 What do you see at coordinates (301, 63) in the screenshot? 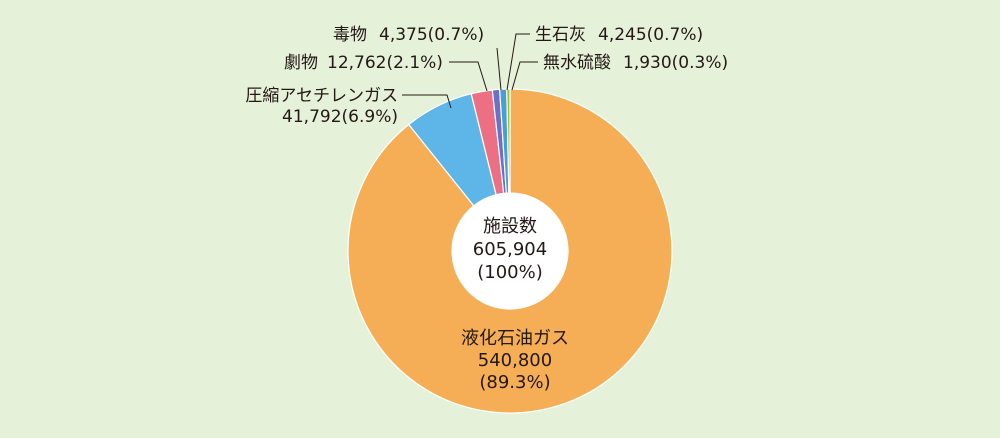
I see `label-gekibutsu-name: 劇物` at bounding box center [301, 63].